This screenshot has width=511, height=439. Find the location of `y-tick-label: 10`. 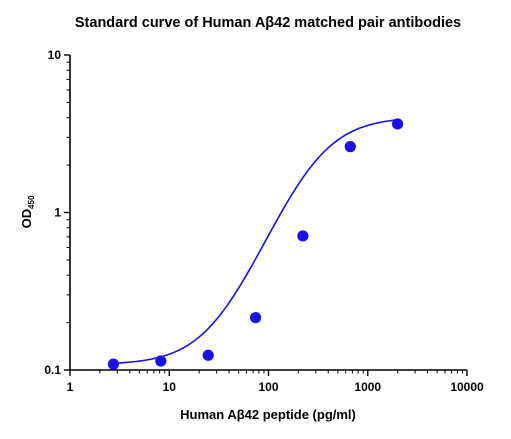

y-tick-label: 10 is located at coordinates (55, 55).